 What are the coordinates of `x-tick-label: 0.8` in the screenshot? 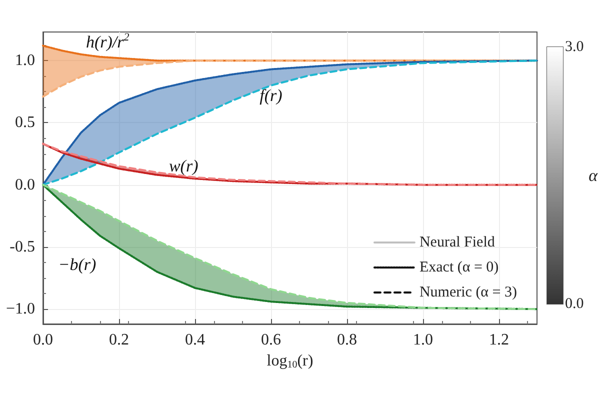 It's located at (347, 340).